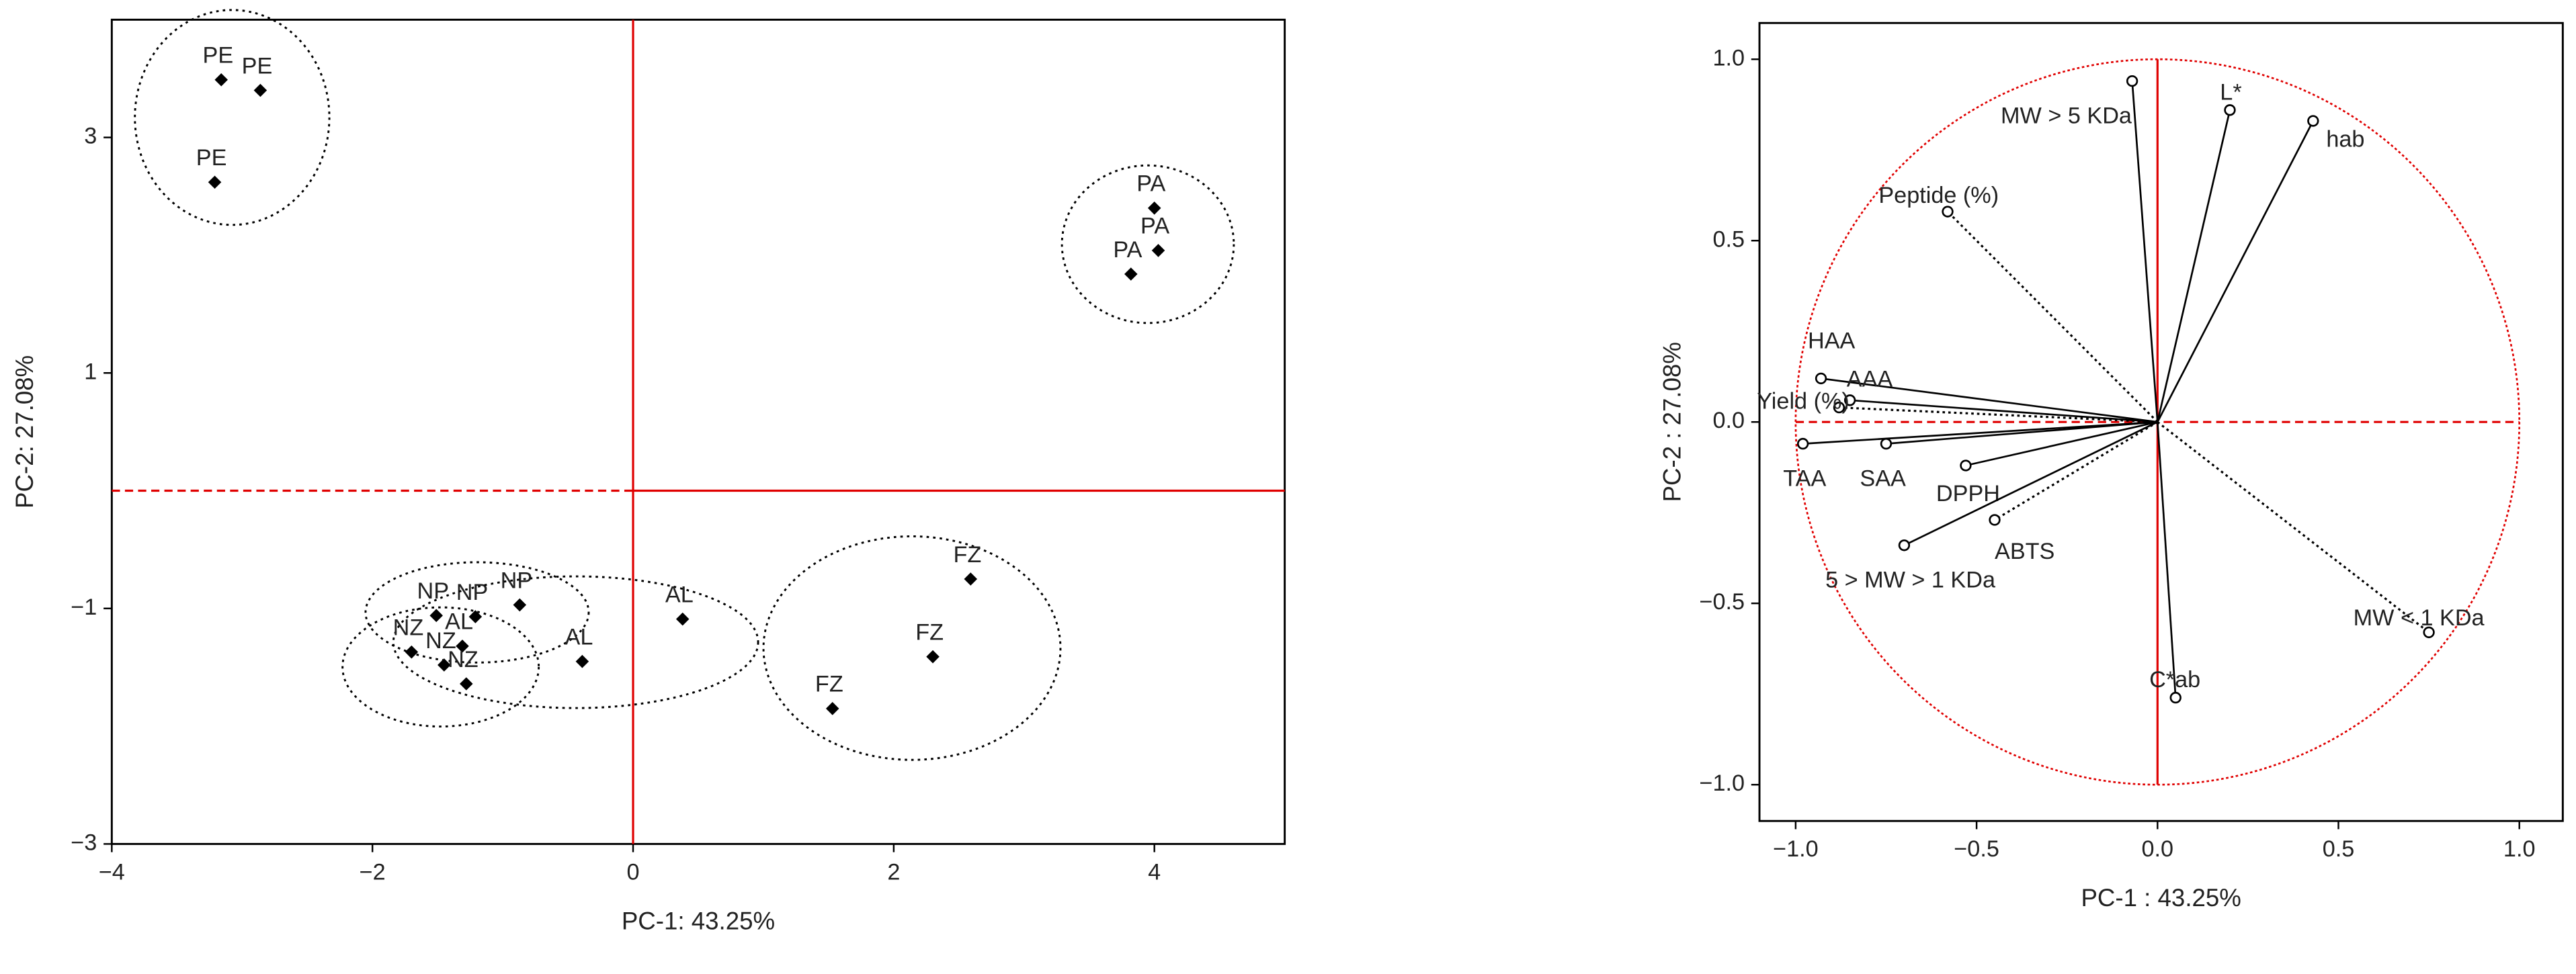 This screenshot has height=974, width=2576. I want to click on y-tick-label: 1.0, so click(1728, 58).